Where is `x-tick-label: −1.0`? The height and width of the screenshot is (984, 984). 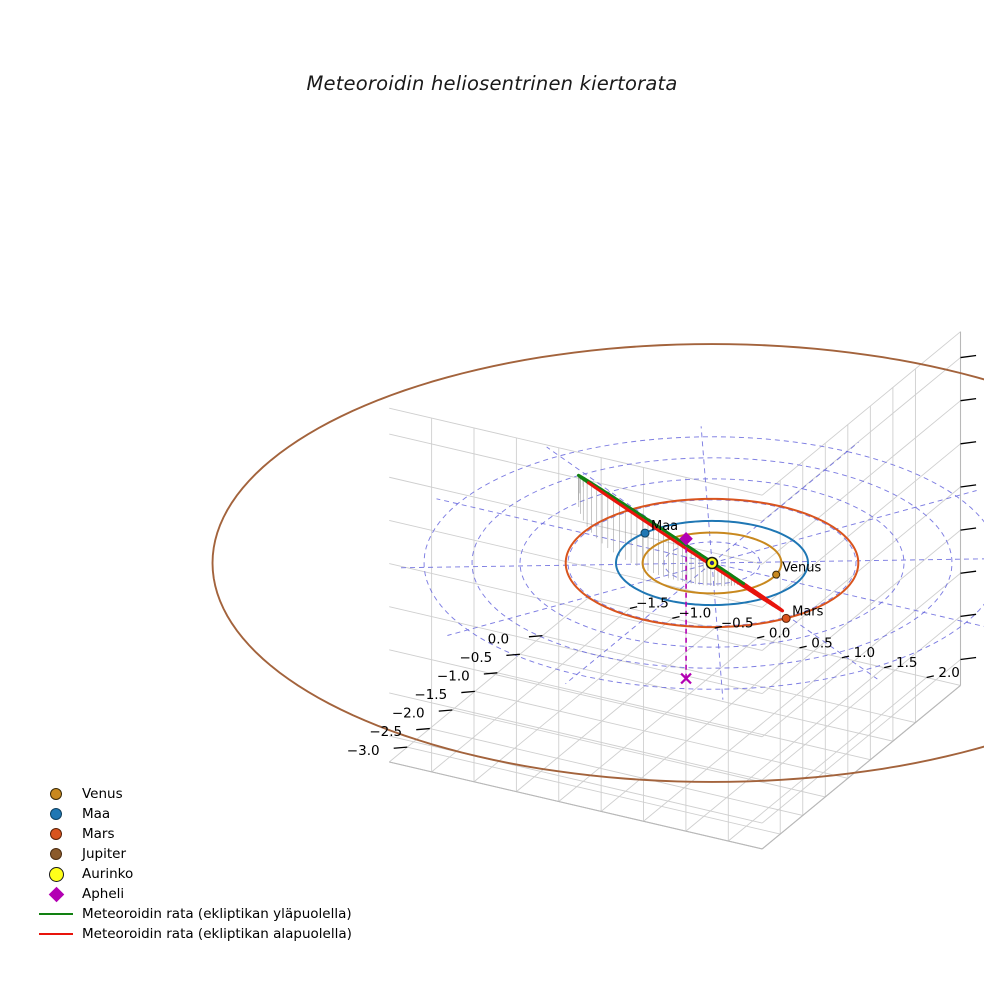
x-tick-label: −1.0 is located at coordinates (453, 676).